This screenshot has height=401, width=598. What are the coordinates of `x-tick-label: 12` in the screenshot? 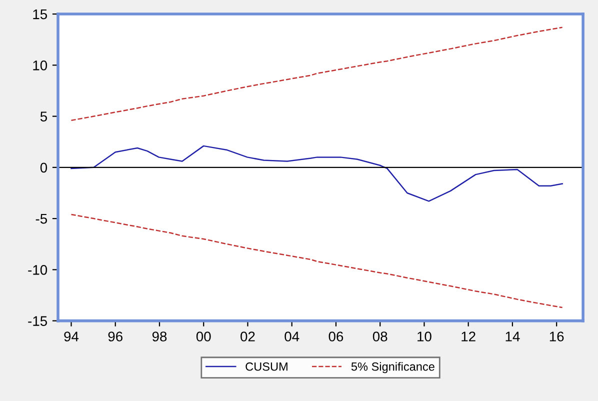 It's located at (469, 337).